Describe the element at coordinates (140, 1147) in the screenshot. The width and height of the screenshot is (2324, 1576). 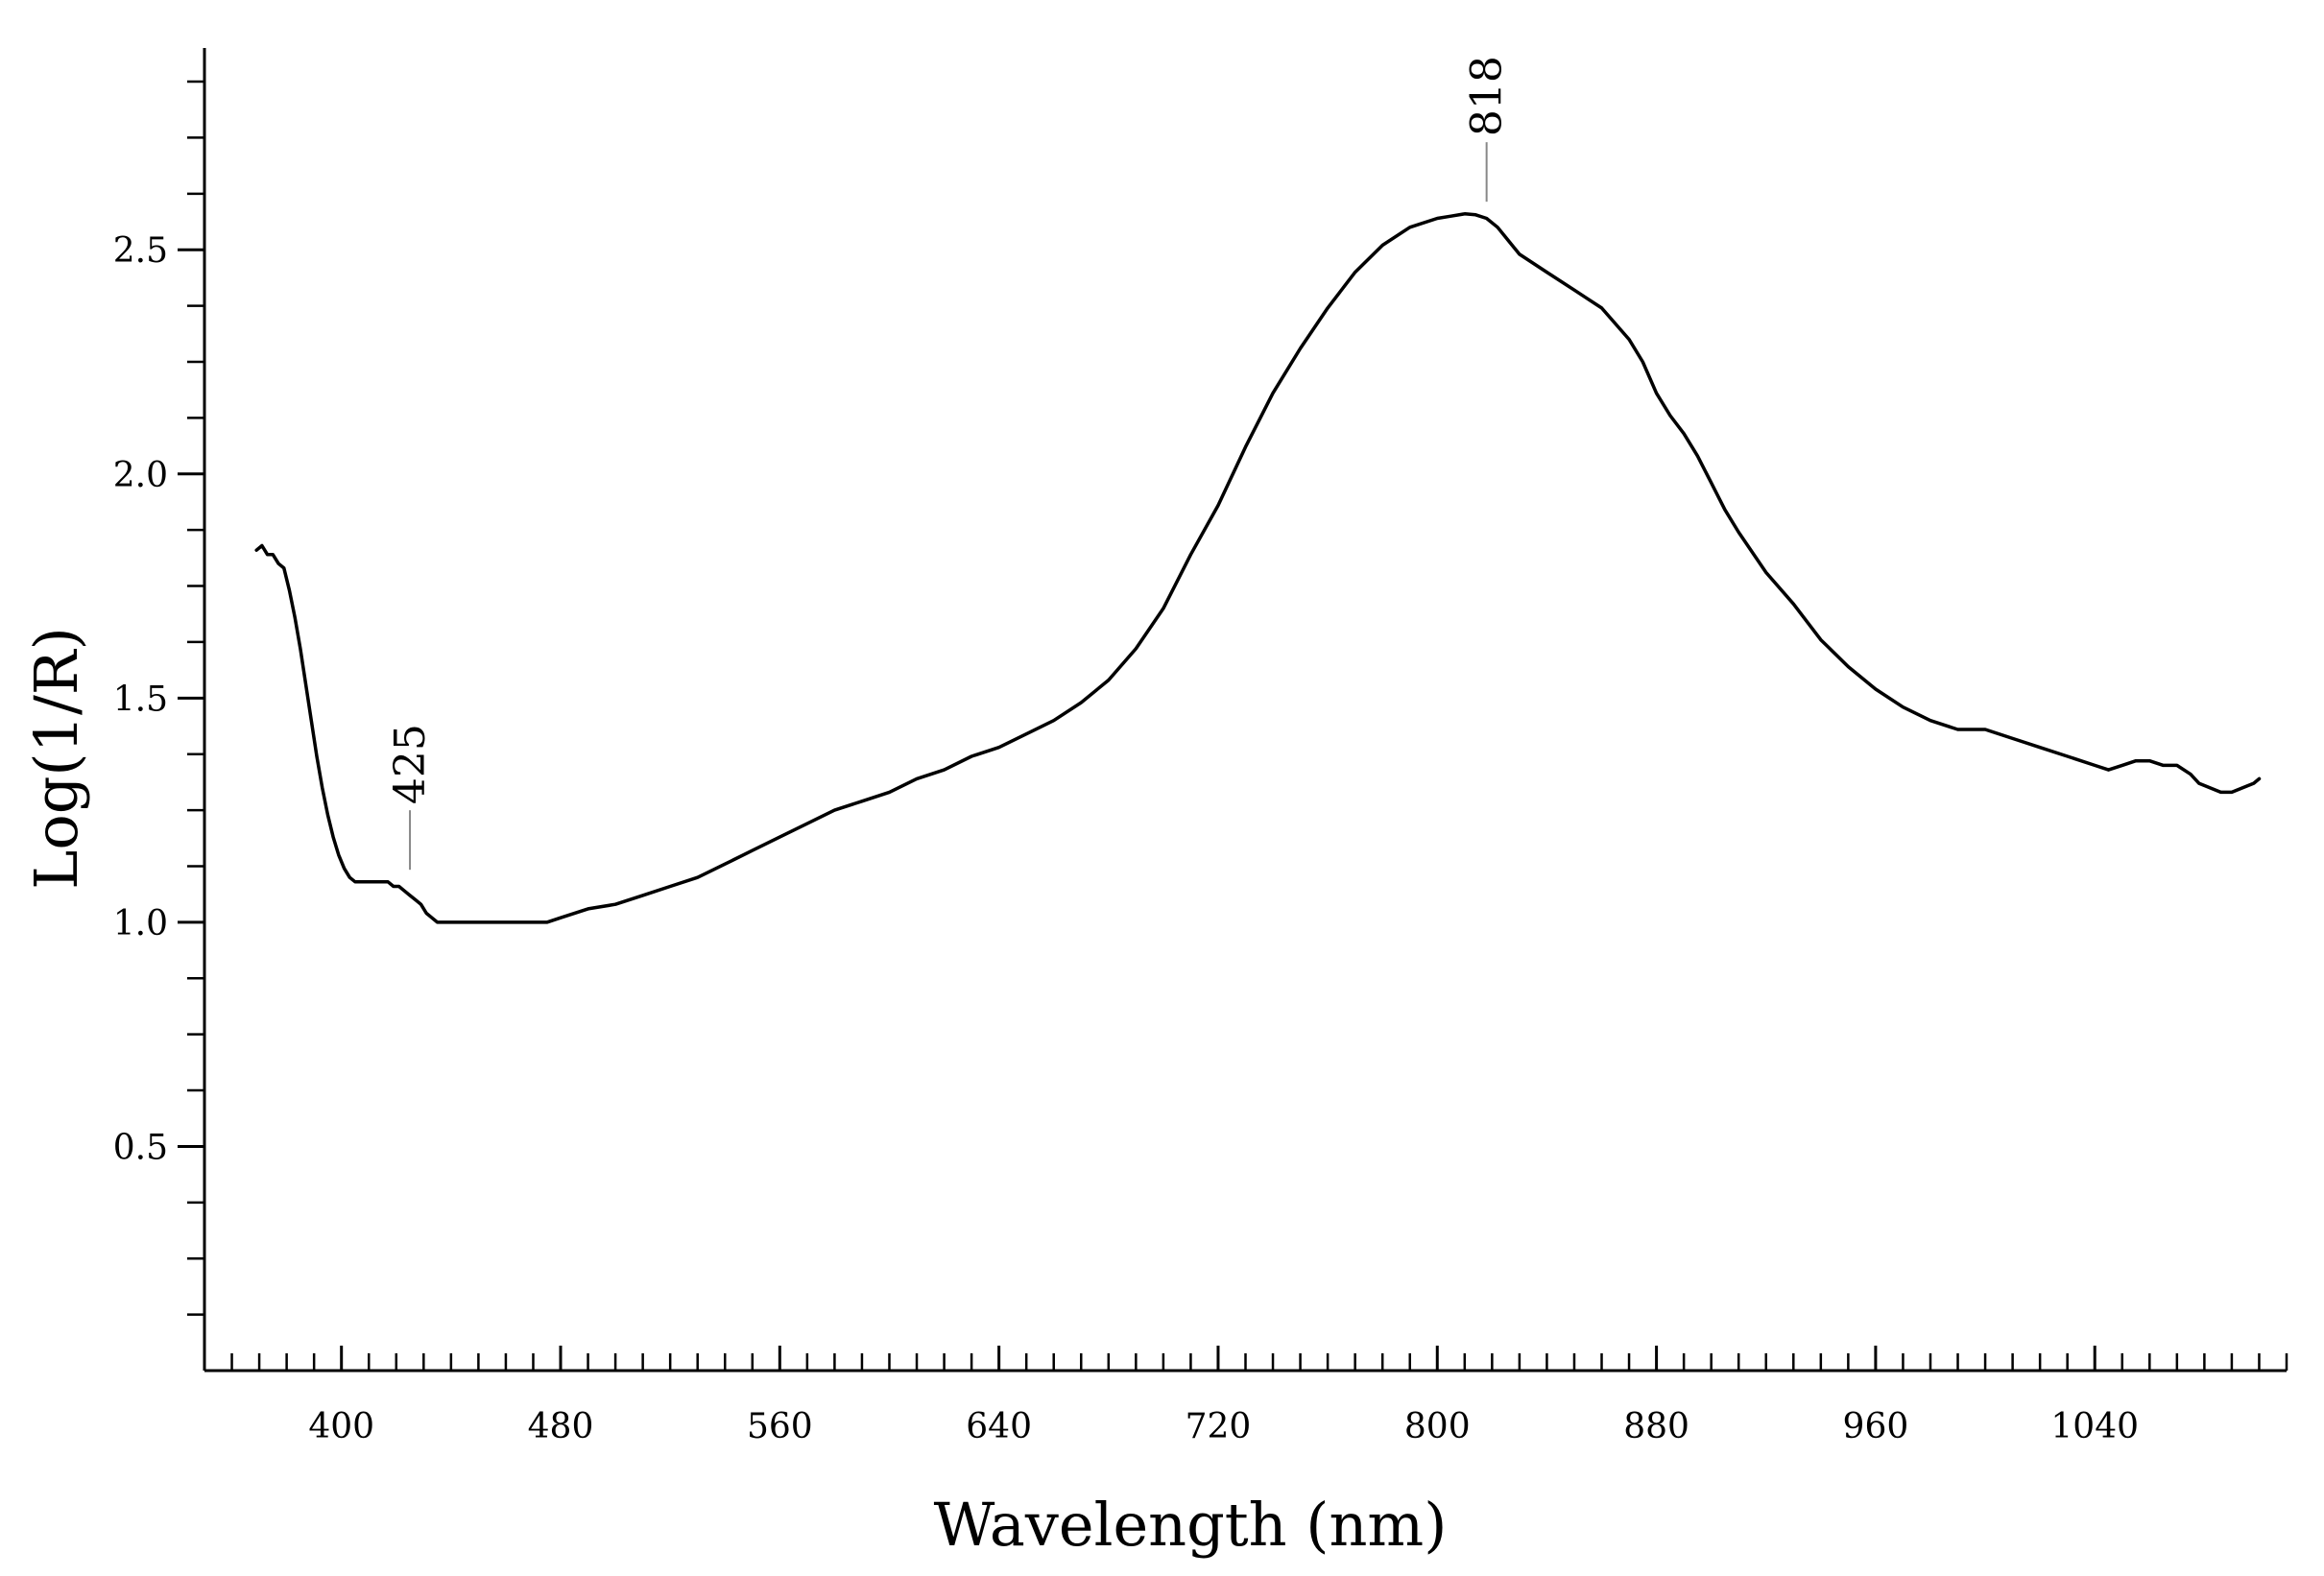
I see `y-tick-label: 0.5` at that location.